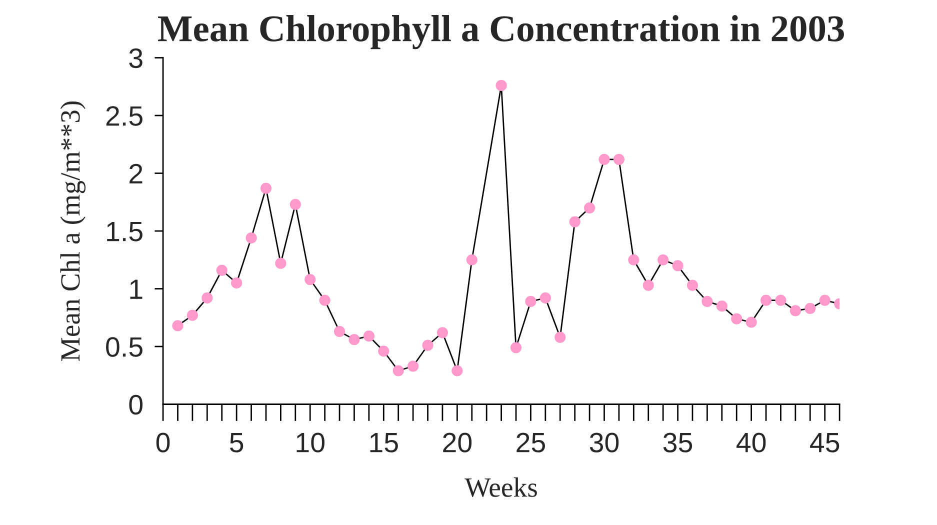 The height and width of the screenshot is (525, 937). I want to click on x-tick-label: 35, so click(677, 442).